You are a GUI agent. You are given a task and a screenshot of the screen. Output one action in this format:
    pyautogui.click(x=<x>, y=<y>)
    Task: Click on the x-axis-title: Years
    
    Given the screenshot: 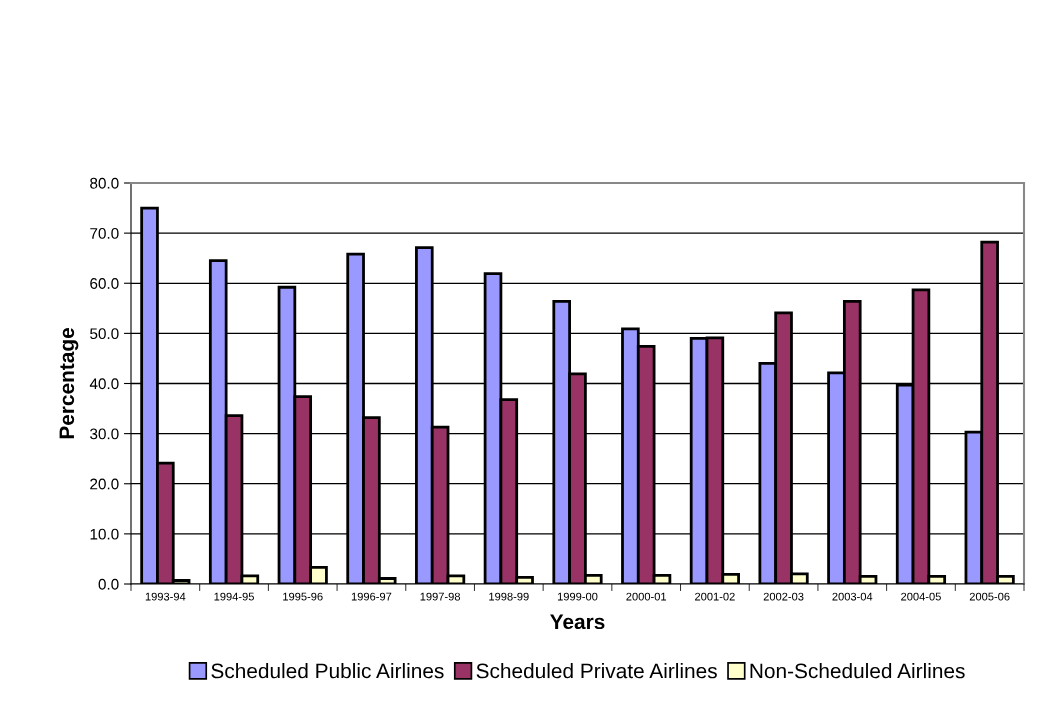 What is the action you would take?
    pyautogui.click(x=577, y=622)
    